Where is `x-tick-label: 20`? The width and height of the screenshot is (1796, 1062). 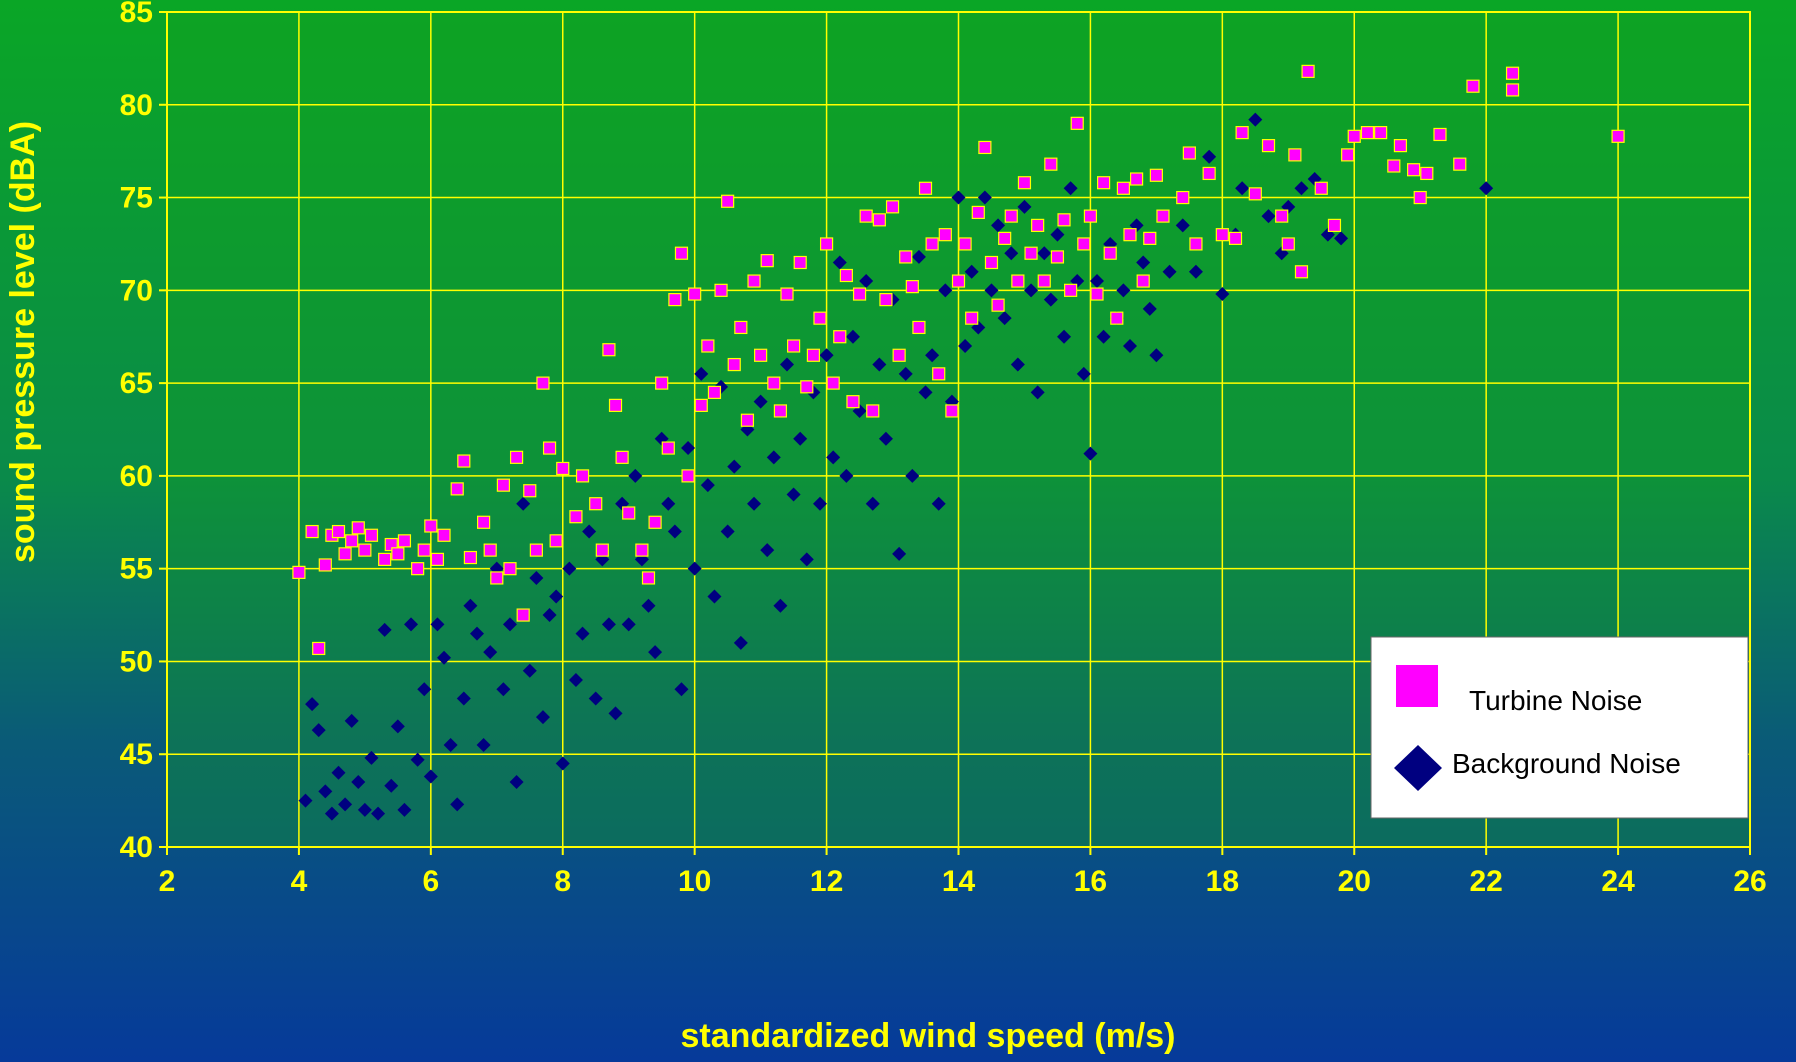
x-tick-label: 20 is located at coordinates (1354, 881).